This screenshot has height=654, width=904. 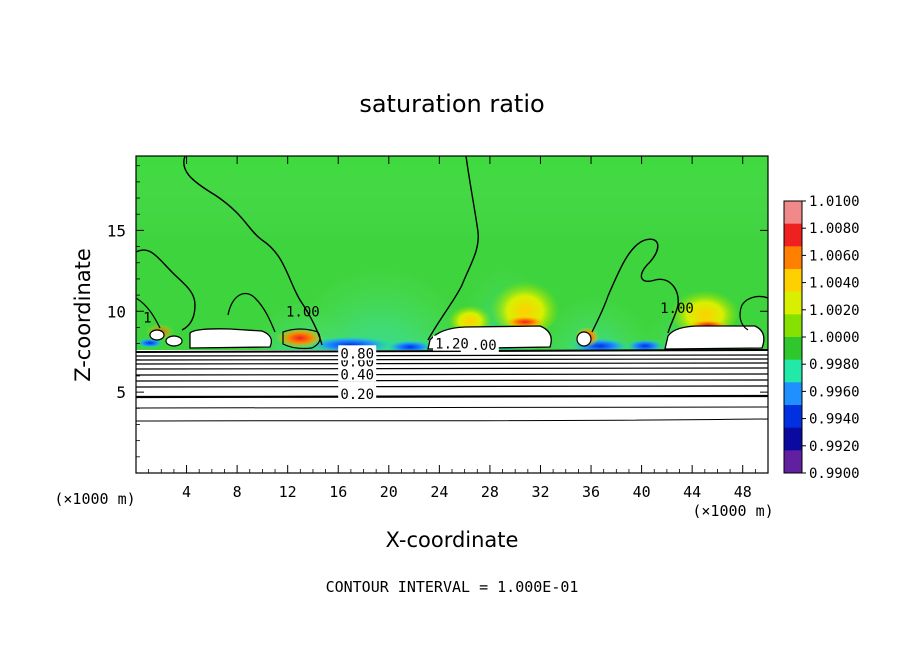 I want to click on x-tick-label: 44, so click(x=692, y=492).